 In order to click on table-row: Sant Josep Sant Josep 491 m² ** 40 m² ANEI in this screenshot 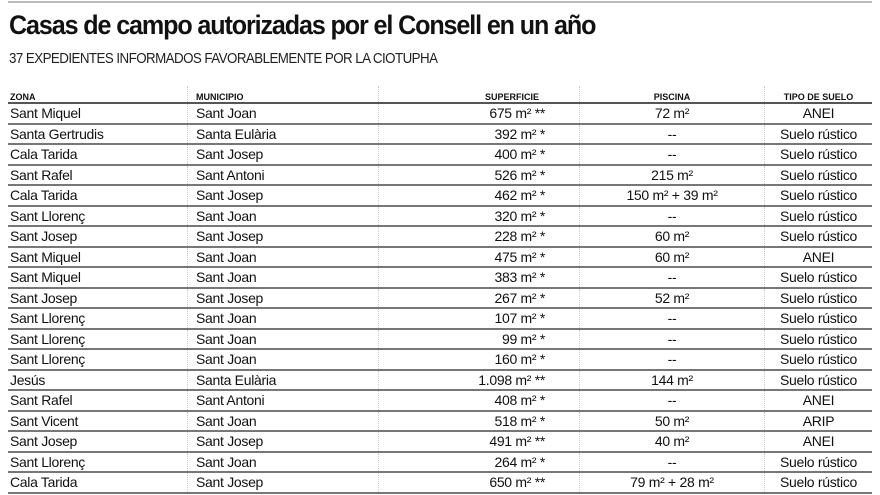, I will do `click(440, 442)`.